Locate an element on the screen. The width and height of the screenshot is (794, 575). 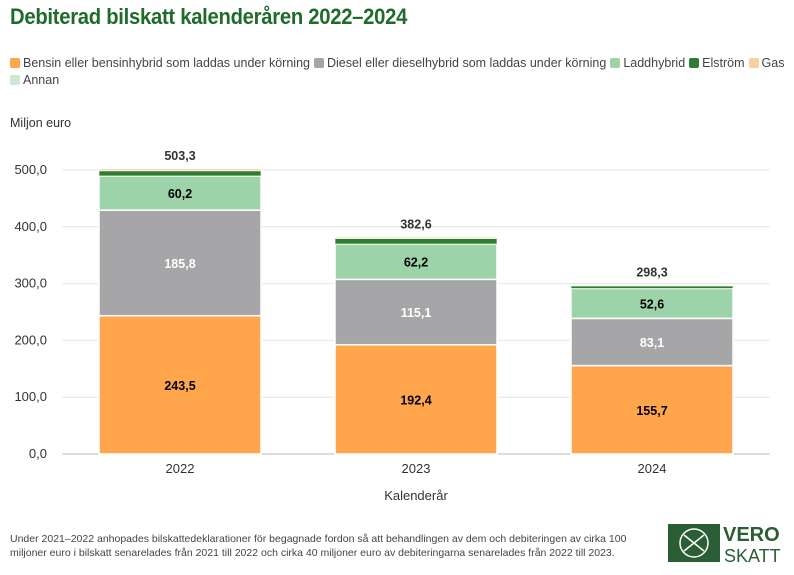
data-label: 243,5 is located at coordinates (179, 386).